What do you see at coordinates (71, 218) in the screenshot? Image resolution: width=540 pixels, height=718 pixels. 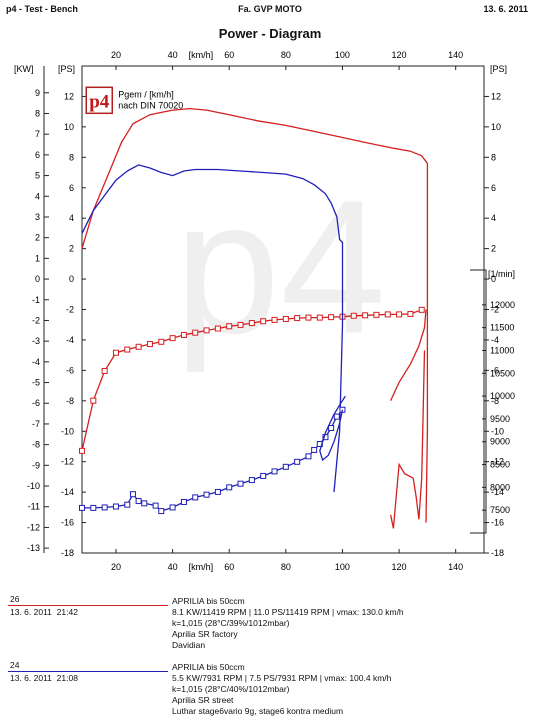 I see `ps-tick-label-left: 4` at bounding box center [71, 218].